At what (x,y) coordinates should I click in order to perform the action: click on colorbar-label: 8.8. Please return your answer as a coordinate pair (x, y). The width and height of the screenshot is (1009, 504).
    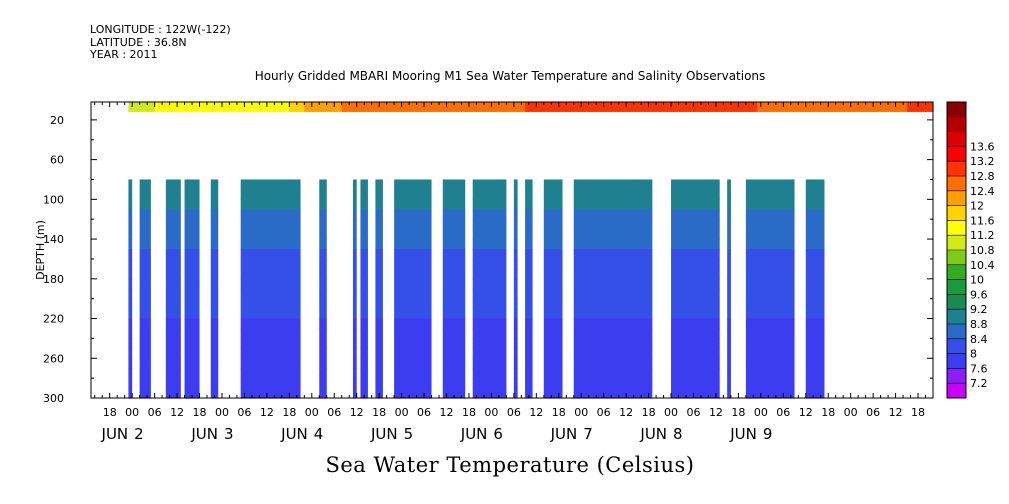
    Looking at the image, I should click on (979, 324).